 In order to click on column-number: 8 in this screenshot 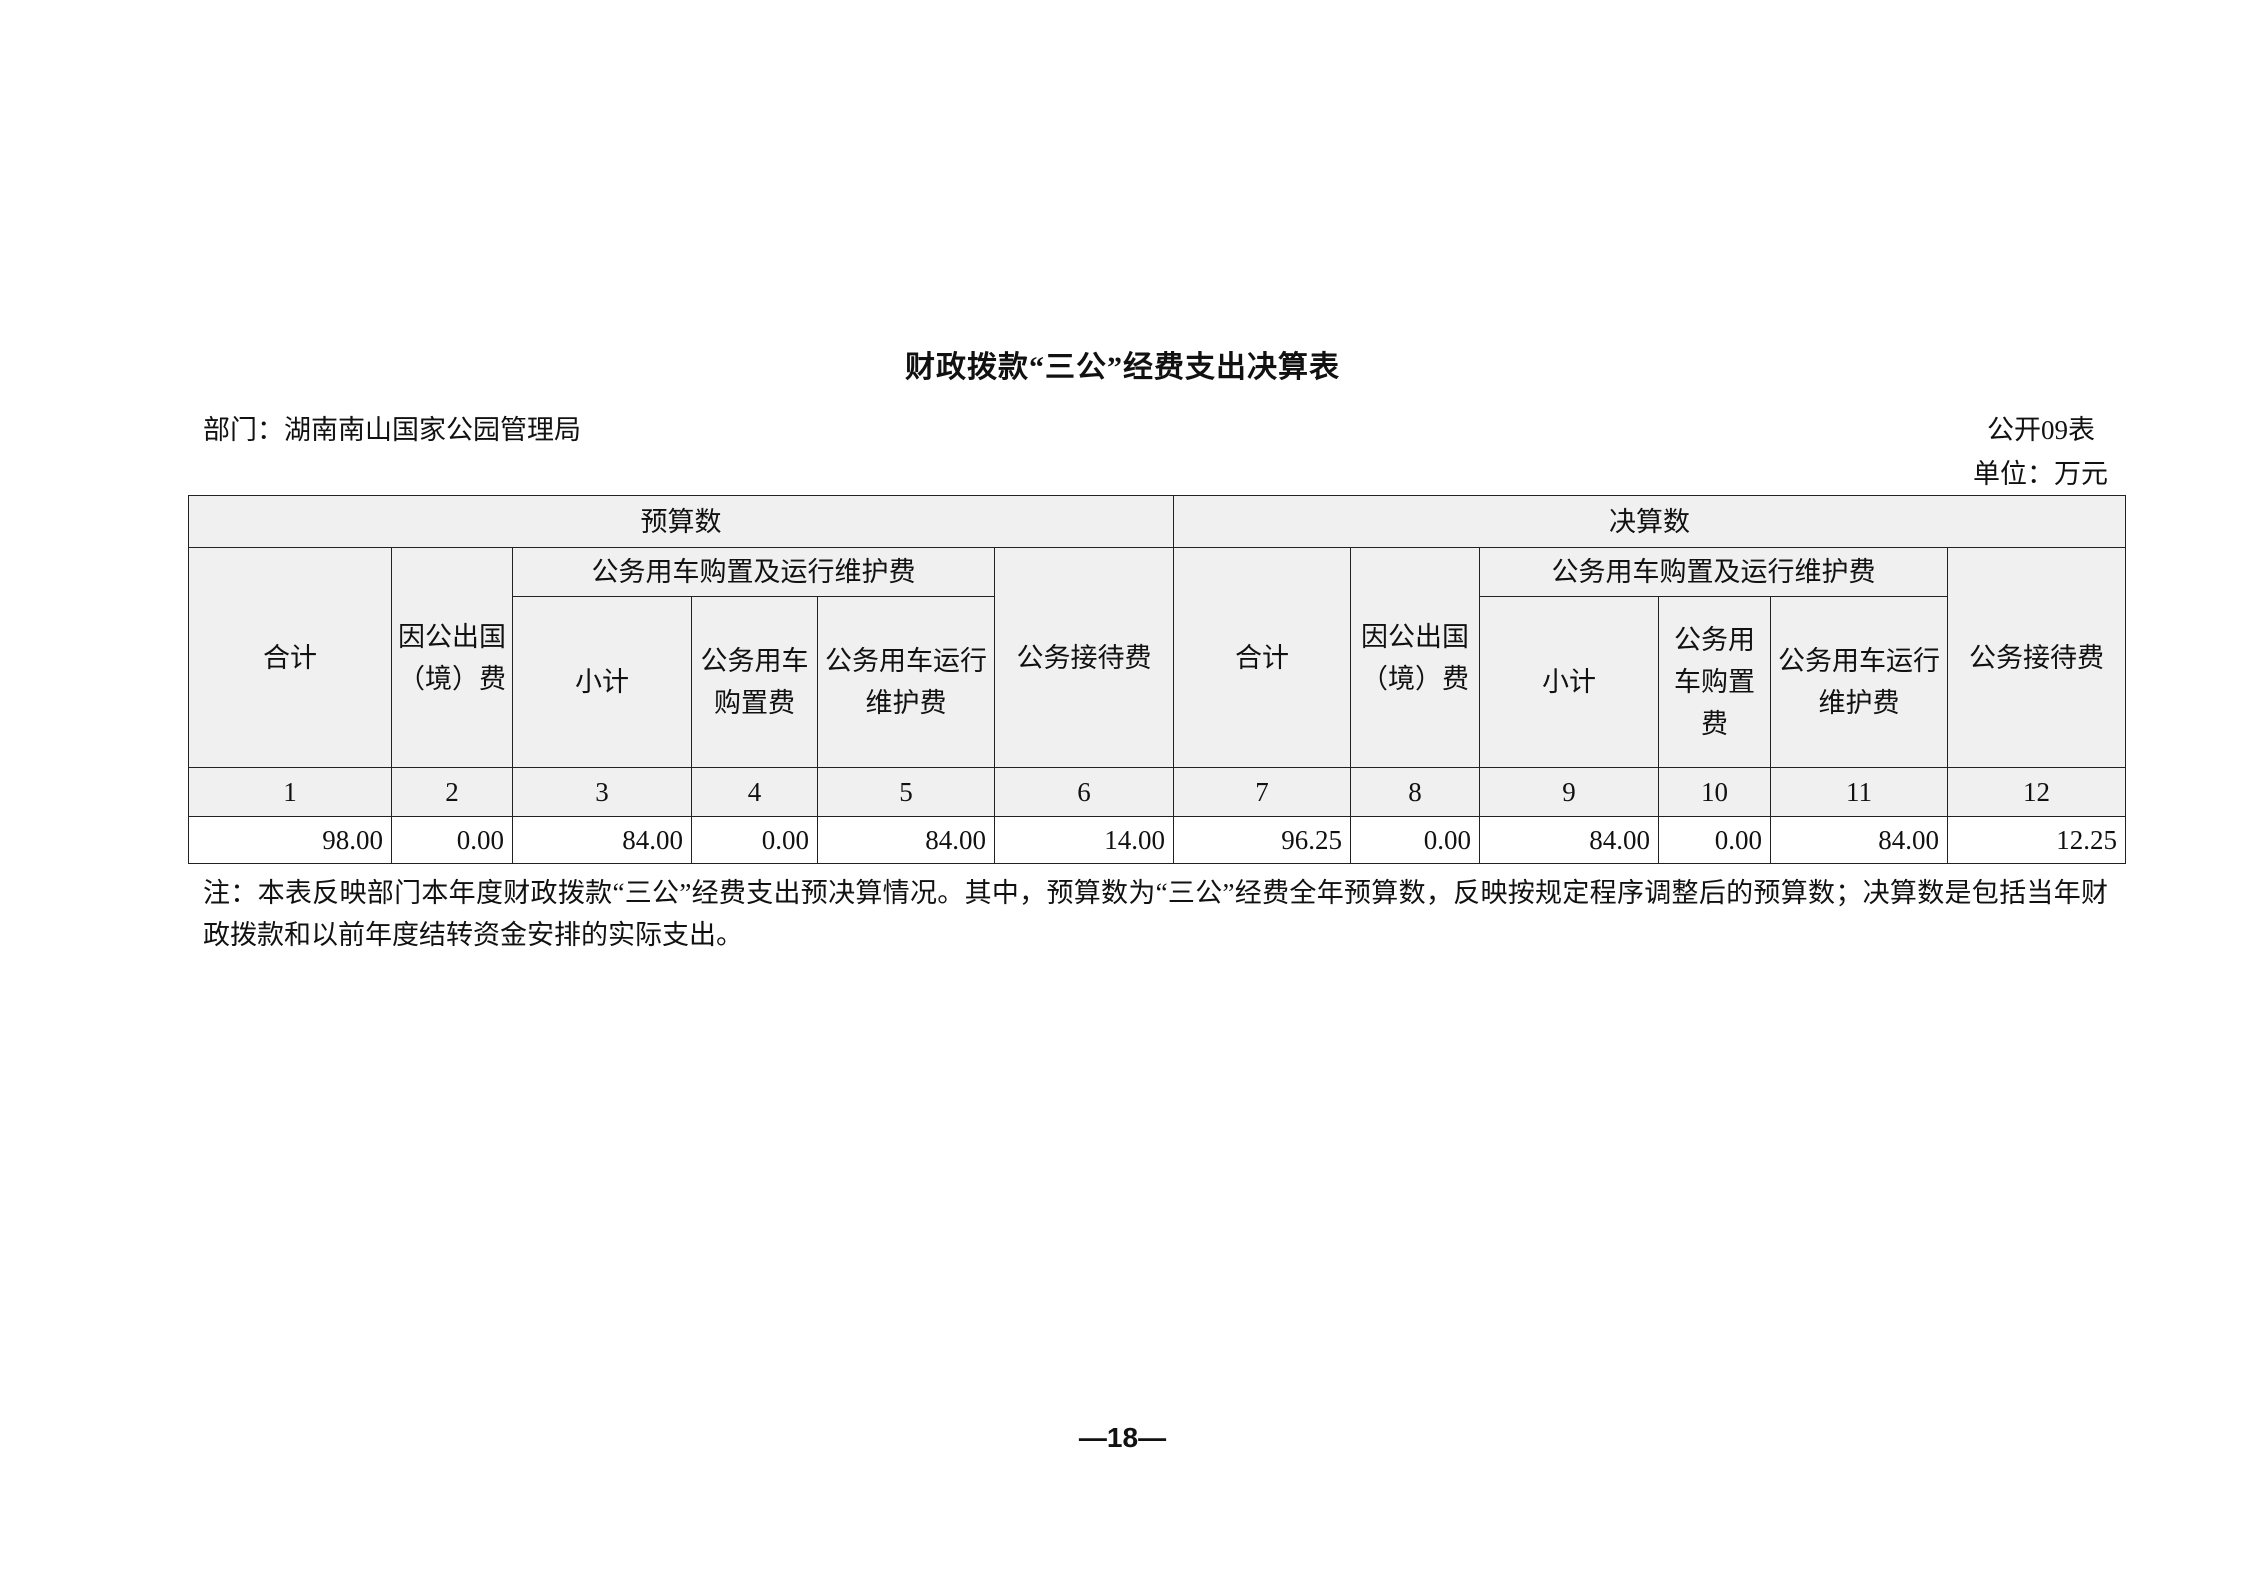, I will do `click(1415, 792)`.